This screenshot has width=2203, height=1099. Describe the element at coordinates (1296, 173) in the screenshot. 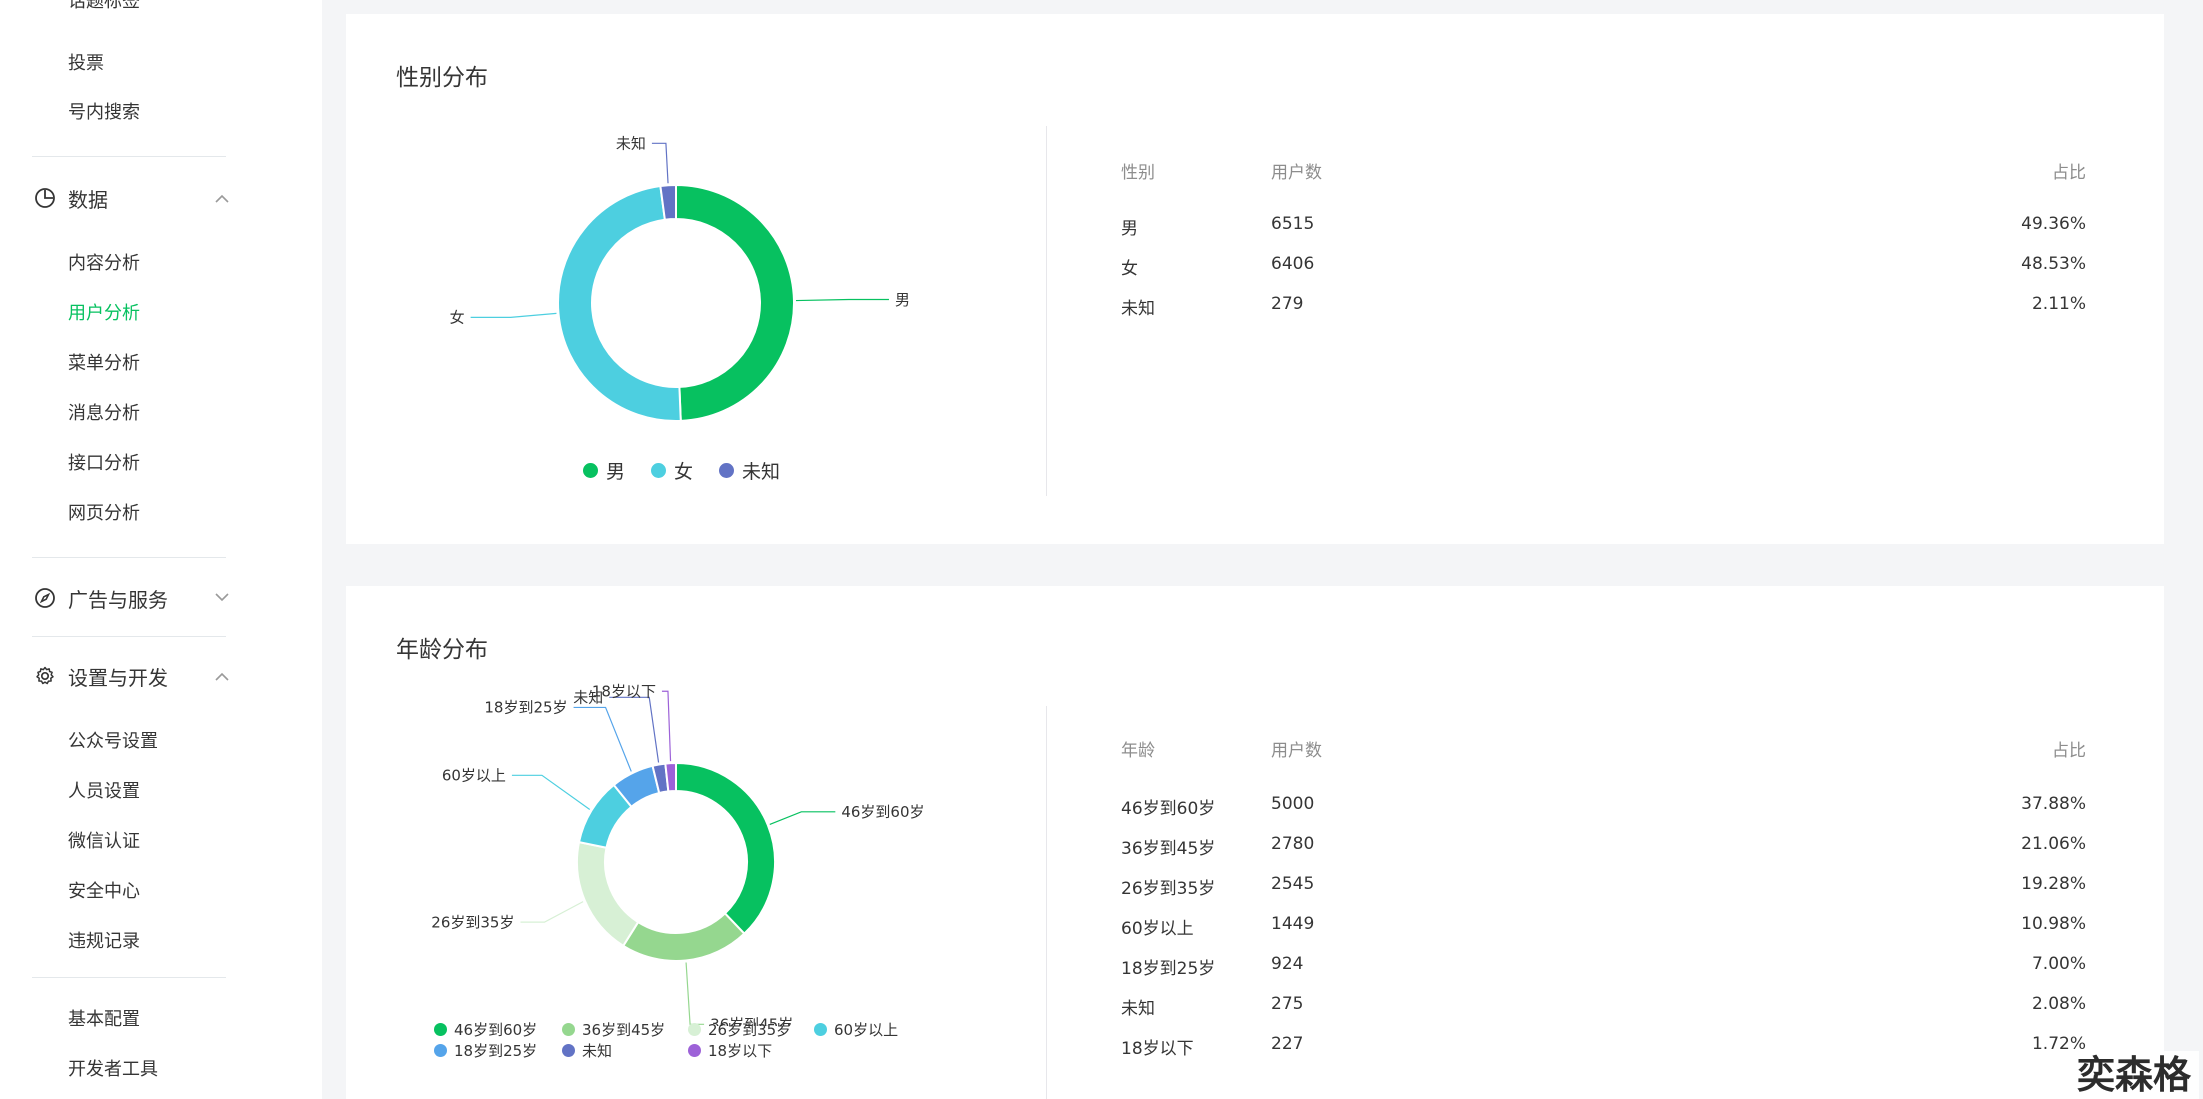

I see `gender-col-header-users: 用户数` at that location.